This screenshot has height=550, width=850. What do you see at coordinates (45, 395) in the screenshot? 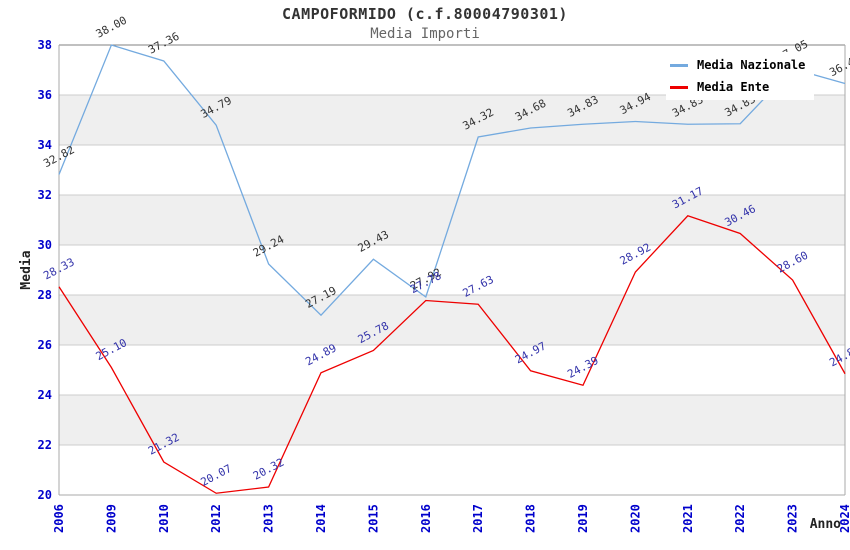
I see `y-axis-tick-label: 24` at bounding box center [45, 395].